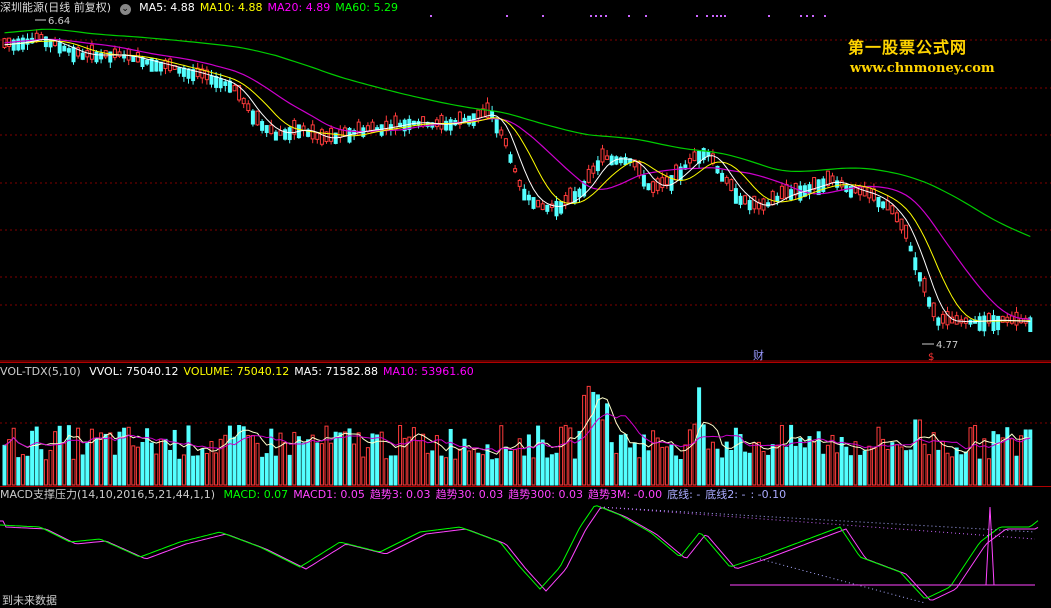 This screenshot has width=1051, height=608. I want to click on volume-ma5-line, so click(517, 426).